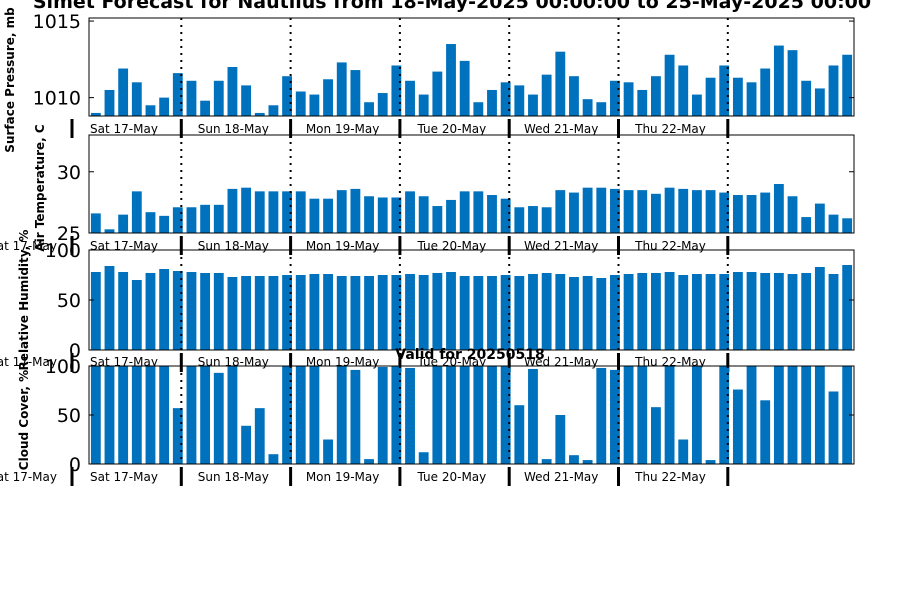  Describe the element at coordinates (57, 99) in the screenshot. I see `y-tick-label: 1010` at that location.